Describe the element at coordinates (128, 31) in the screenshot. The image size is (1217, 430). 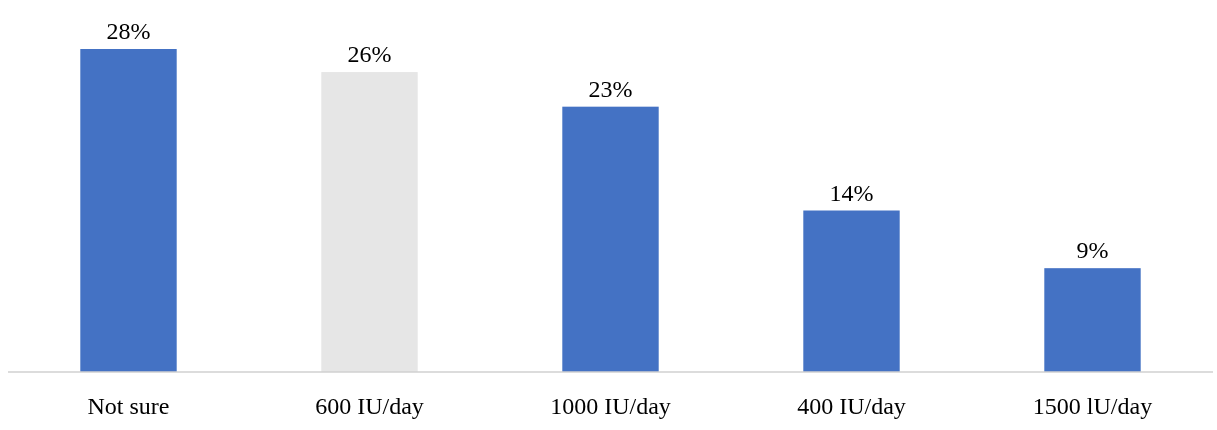
I see `data-label: 28%` at that location.